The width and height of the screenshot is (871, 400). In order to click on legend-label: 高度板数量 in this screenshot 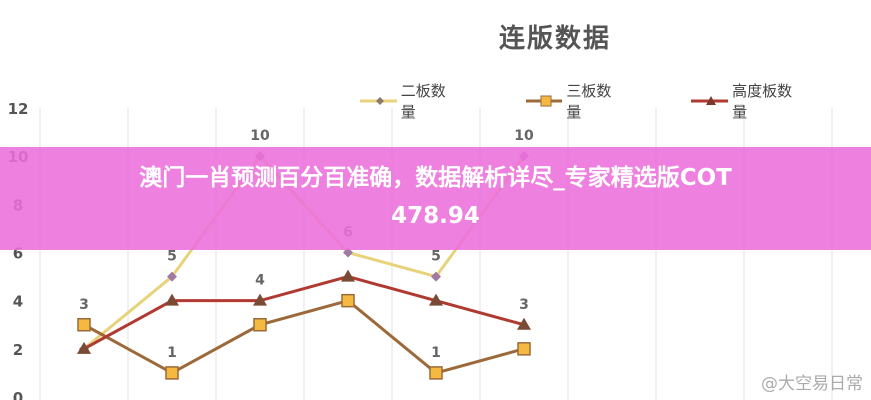, I will do `click(762, 101)`.